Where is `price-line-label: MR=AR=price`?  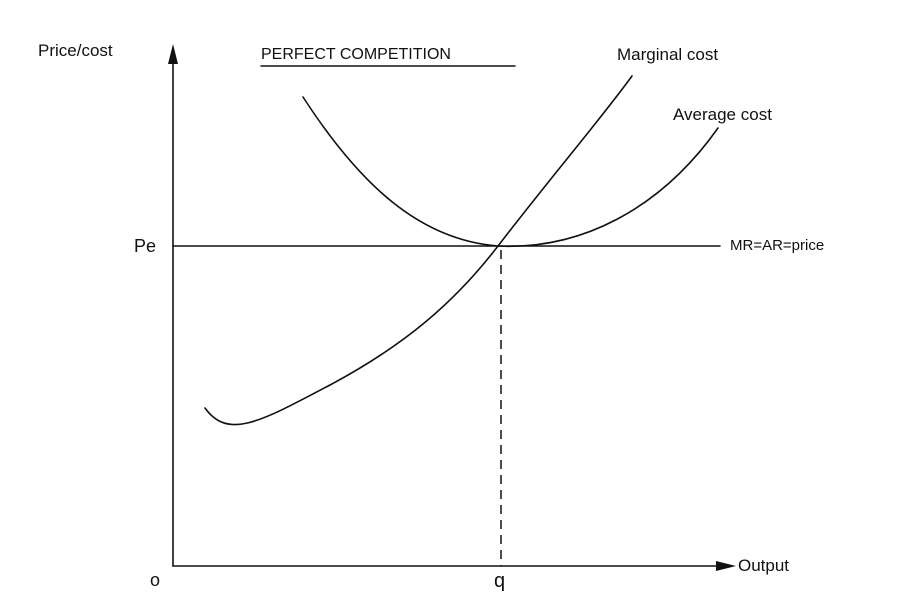 price-line-label: MR=AR=price is located at coordinates (777, 245).